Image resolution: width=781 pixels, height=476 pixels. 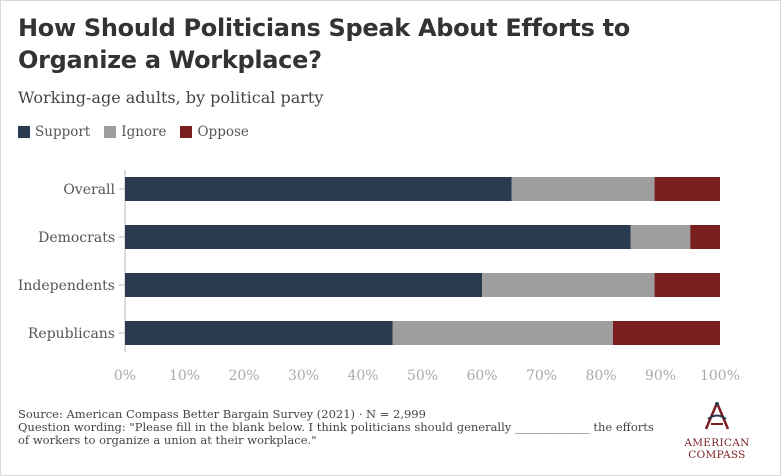 I want to click on bar-oppose-independents, so click(x=687, y=285).